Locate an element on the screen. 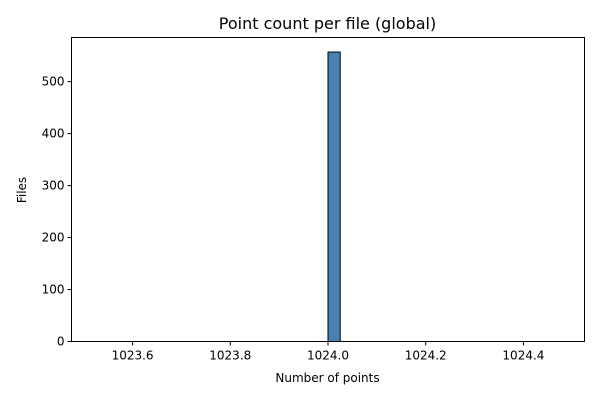 The image size is (600, 400). y-tick-label: 400 is located at coordinates (53, 134).